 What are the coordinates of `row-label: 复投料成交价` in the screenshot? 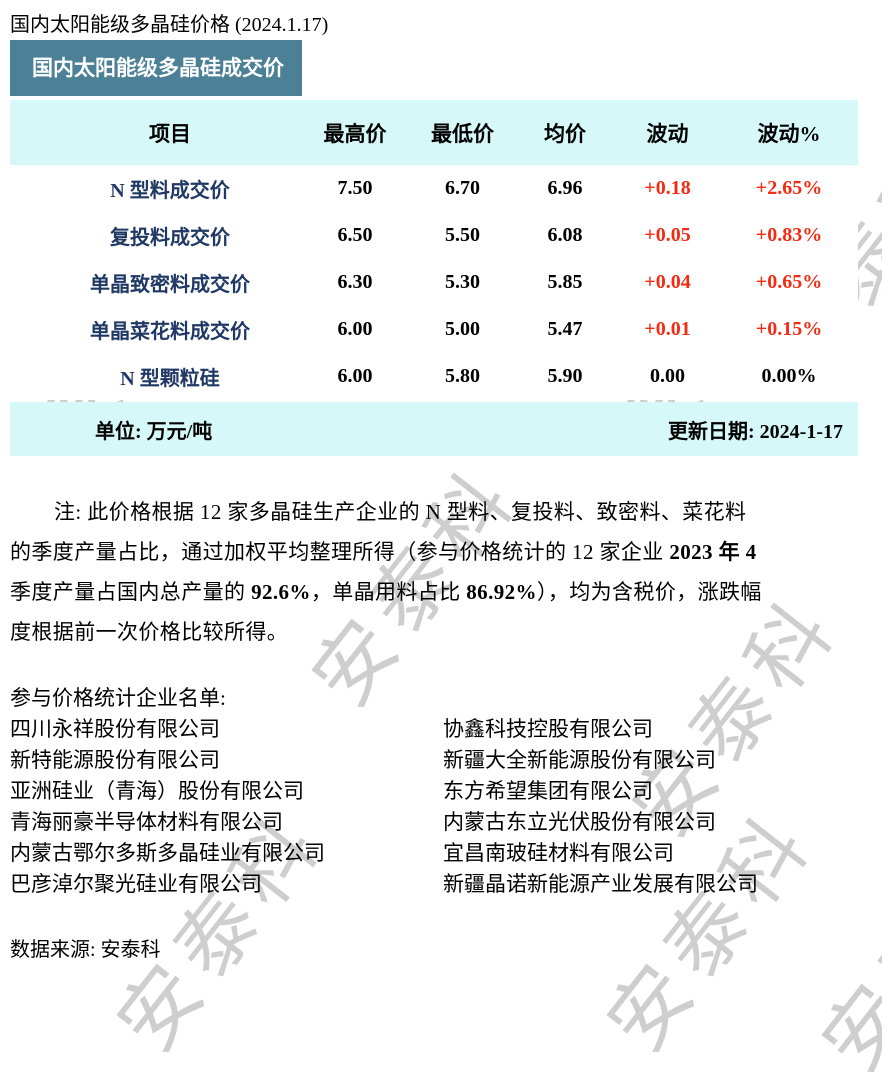 It's located at (170, 238).